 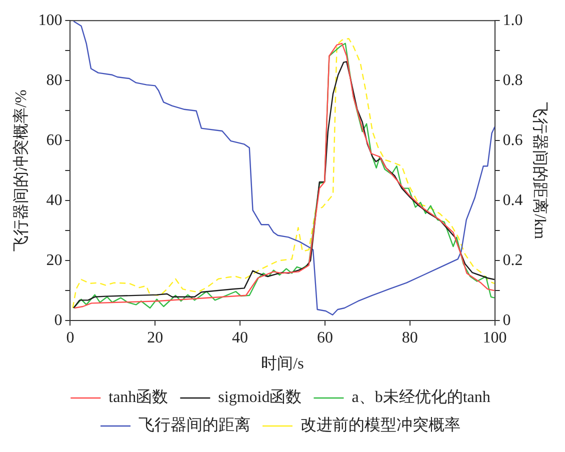 I want to click on y2-axis-title: 飞行器间的距离/km, so click(x=540, y=171).